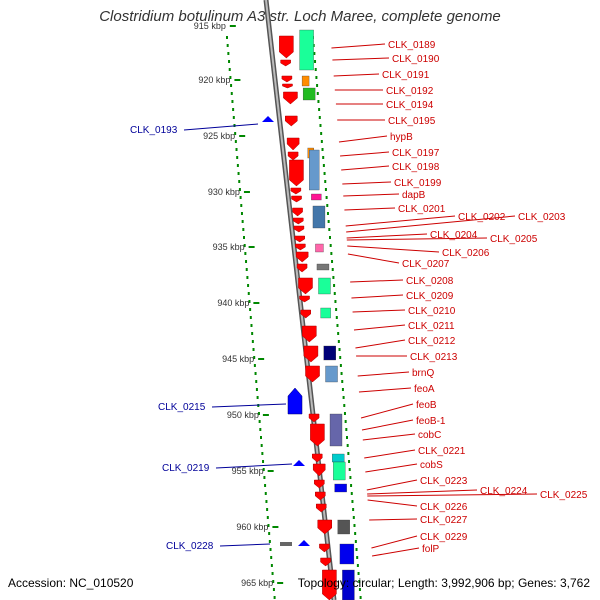  What do you see at coordinates (219, 136) in the screenshot?
I see `ruler-label: 925 kbp` at bounding box center [219, 136].